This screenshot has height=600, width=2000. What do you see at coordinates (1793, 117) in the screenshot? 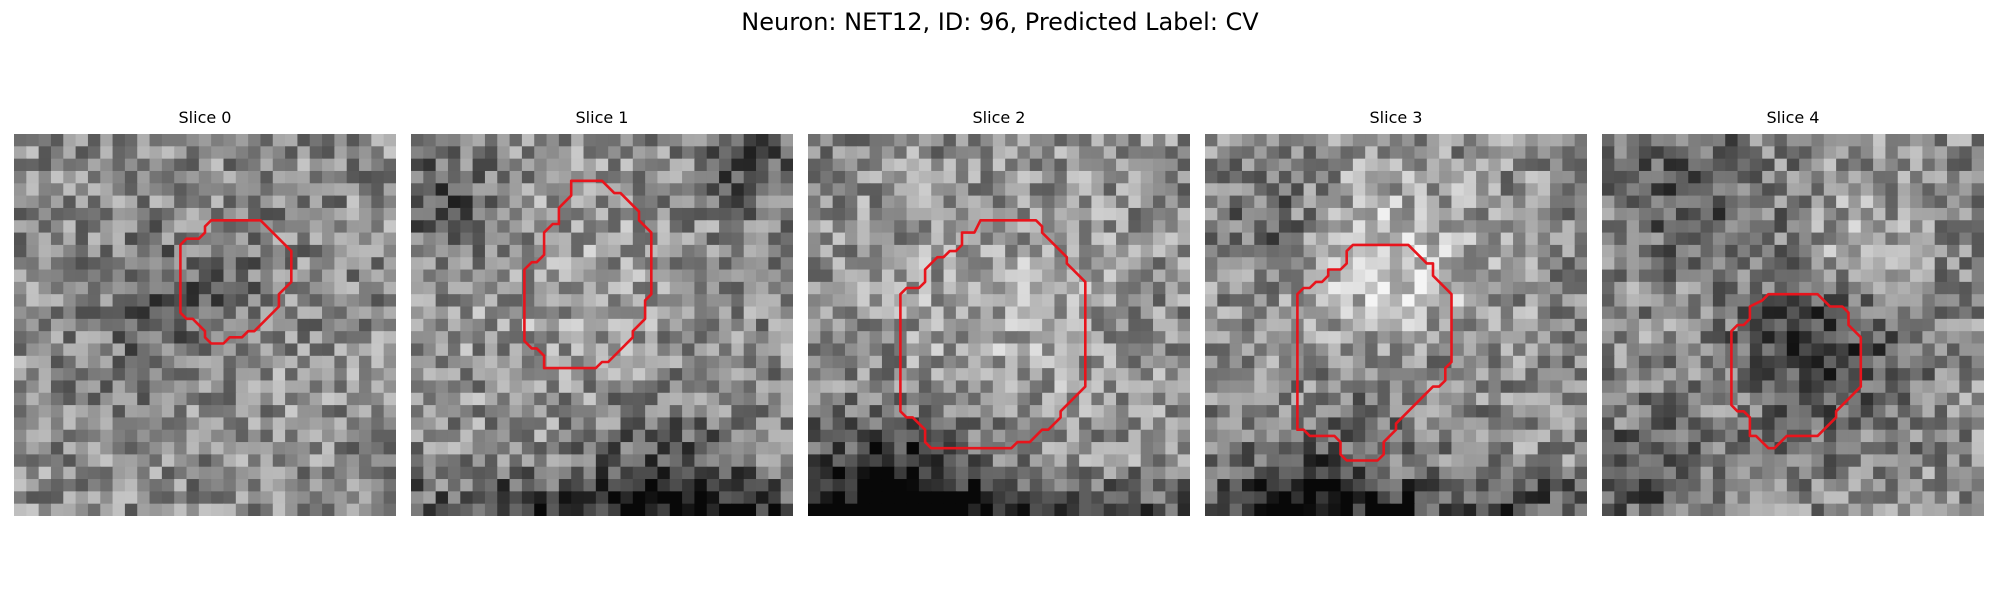
I see `slice-title: Slice 4` at bounding box center [1793, 117].